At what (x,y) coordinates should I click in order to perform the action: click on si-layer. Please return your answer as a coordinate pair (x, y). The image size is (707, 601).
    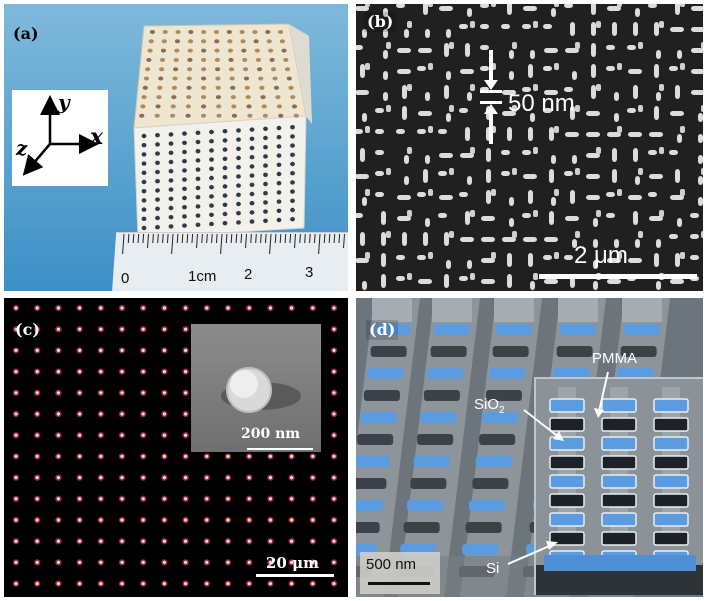
    Looking at the image, I should click on (428, 483).